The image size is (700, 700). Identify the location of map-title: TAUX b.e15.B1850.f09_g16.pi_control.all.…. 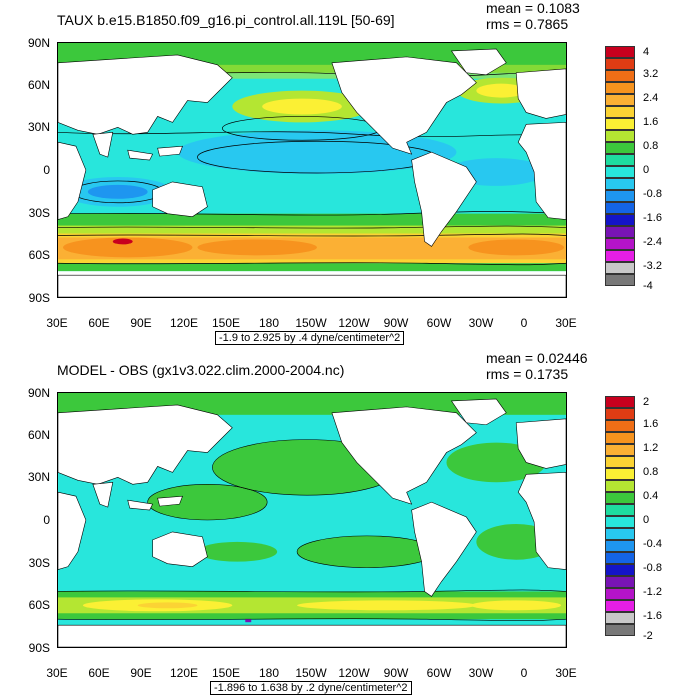
(226, 20).